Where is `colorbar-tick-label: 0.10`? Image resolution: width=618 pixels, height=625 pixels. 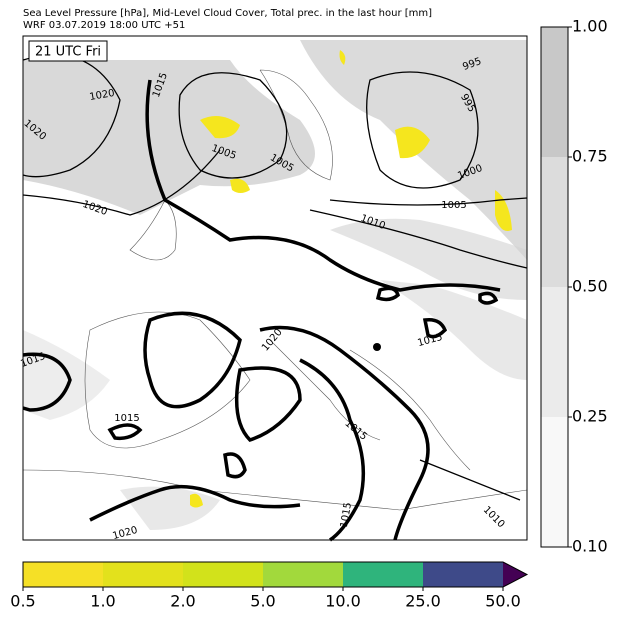
colorbar-tick-label: 0.10 is located at coordinates (590, 546).